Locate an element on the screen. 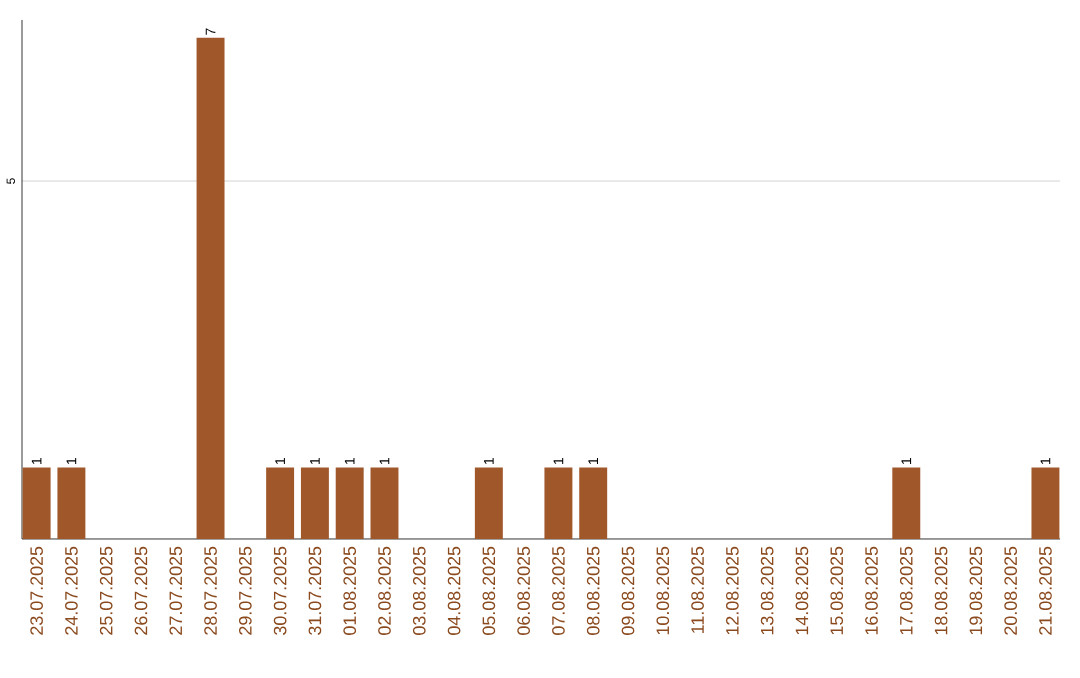 This screenshot has width=1080, height=678. x-tick-label: 10.08.2025 is located at coordinates (663, 590).